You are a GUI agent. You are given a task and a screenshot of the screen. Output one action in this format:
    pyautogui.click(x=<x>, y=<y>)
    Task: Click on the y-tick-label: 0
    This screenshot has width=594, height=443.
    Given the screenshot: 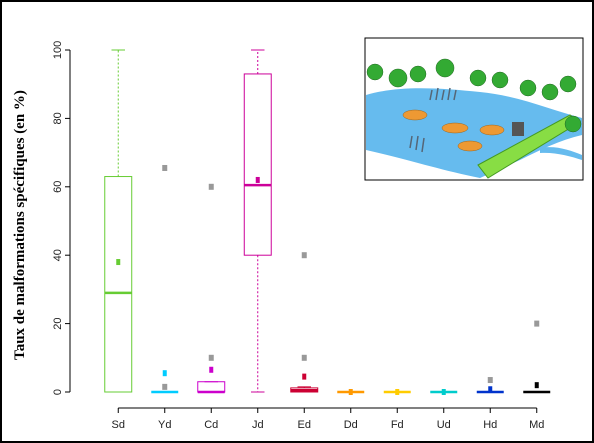 What is the action you would take?
    pyautogui.click(x=58, y=392)
    